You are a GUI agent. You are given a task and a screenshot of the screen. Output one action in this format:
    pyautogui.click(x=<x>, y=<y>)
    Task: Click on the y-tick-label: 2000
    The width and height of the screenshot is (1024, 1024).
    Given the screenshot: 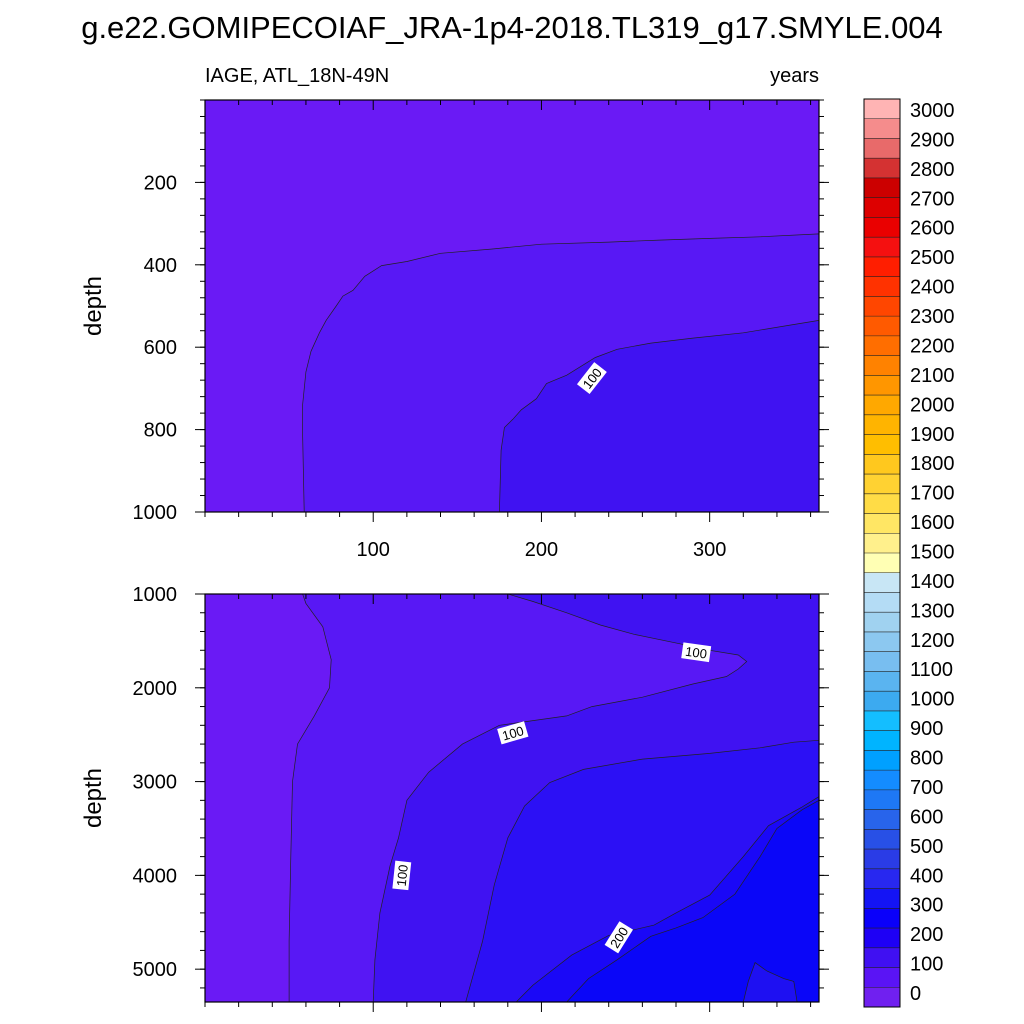 What is the action you would take?
    pyautogui.click(x=155, y=689)
    